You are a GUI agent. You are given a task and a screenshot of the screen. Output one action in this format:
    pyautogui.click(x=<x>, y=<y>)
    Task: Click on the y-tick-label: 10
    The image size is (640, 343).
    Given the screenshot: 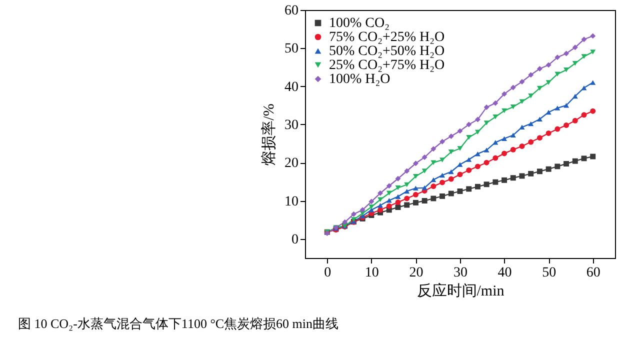 What is the action you would take?
    pyautogui.click(x=291, y=202)
    